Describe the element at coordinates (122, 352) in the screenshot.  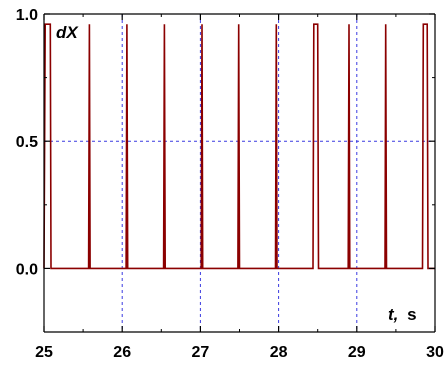
I see `x-tick-label: 26` at that location.